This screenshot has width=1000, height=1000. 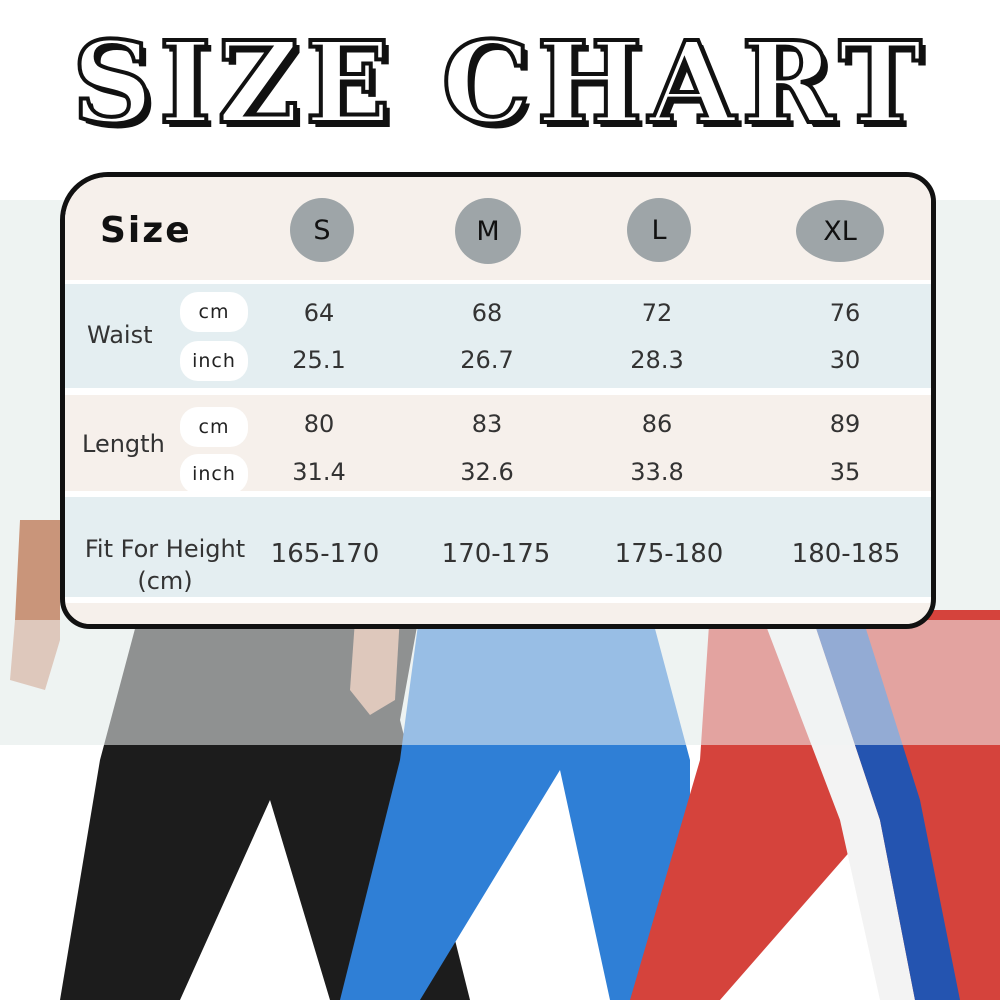 What do you see at coordinates (165, 549) in the screenshot?
I see `fit-label-line1: Fit For Height` at bounding box center [165, 549].